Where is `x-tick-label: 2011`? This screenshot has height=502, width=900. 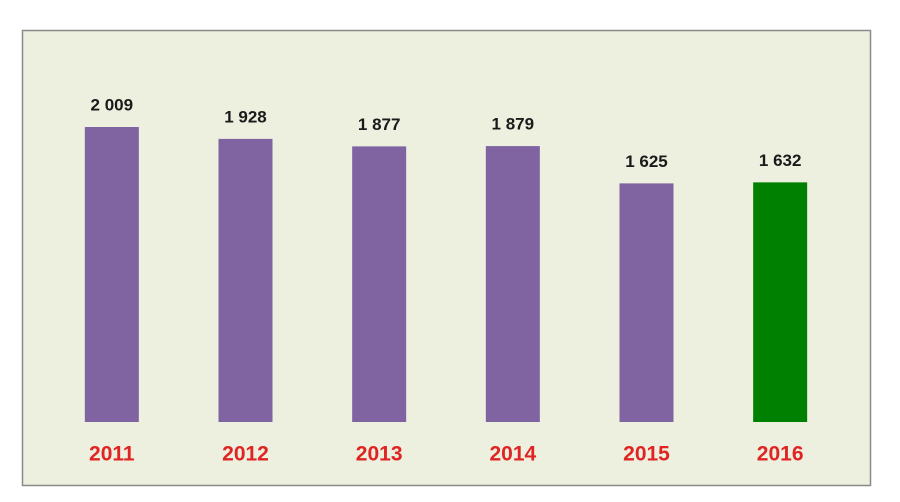
x-tick-label: 2011 is located at coordinates (112, 454).